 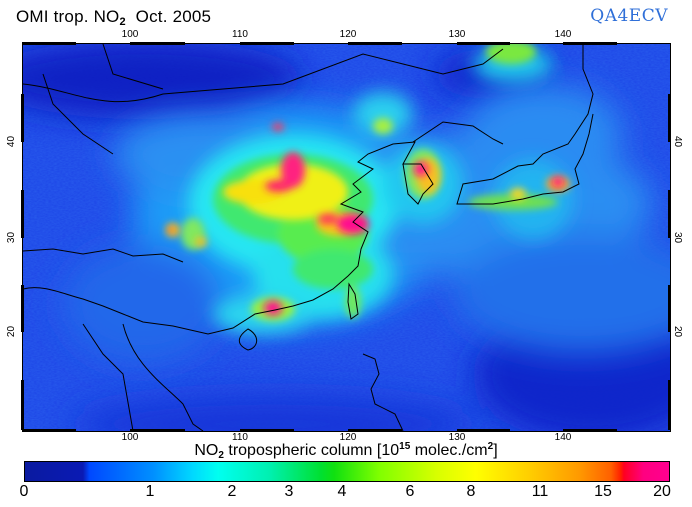 What do you see at coordinates (451, 450) in the screenshot?
I see `cb-label-unit: molec./cm` at bounding box center [451, 450].